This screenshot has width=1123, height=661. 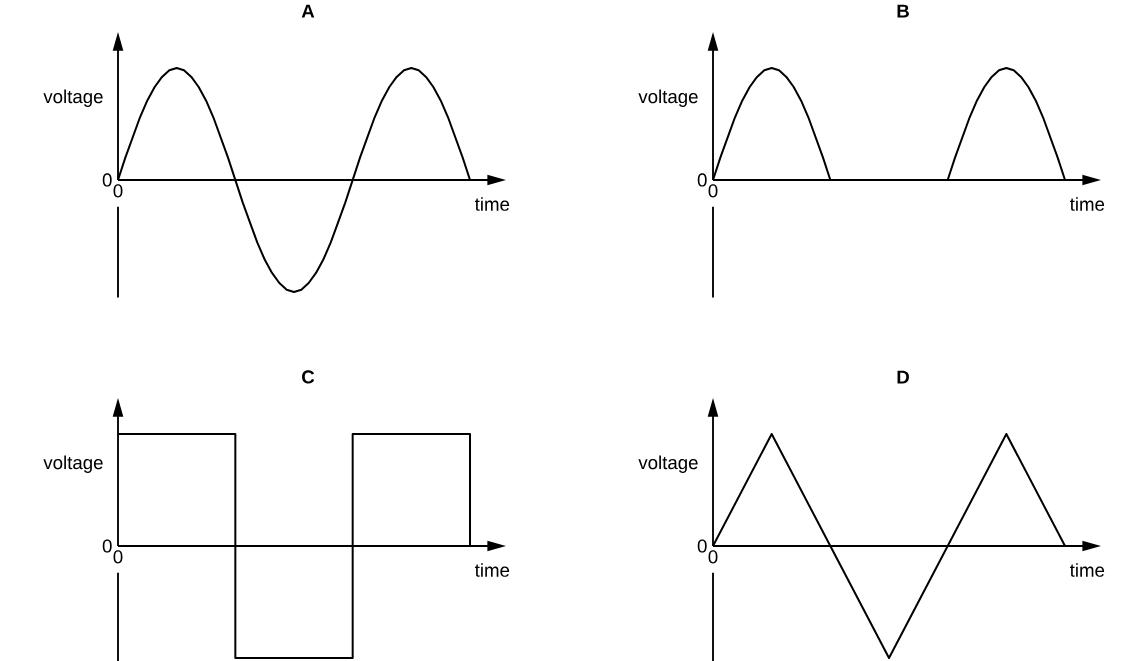 What do you see at coordinates (903, 377) in the screenshot?
I see `chart-title: D` at bounding box center [903, 377].